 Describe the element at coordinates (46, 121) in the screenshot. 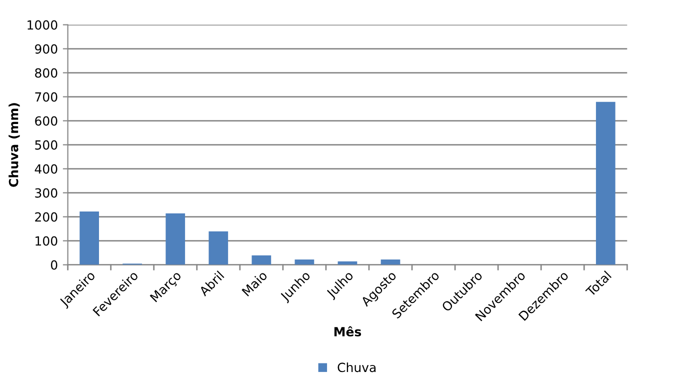

I see `y-tick-label: 600` at that location.